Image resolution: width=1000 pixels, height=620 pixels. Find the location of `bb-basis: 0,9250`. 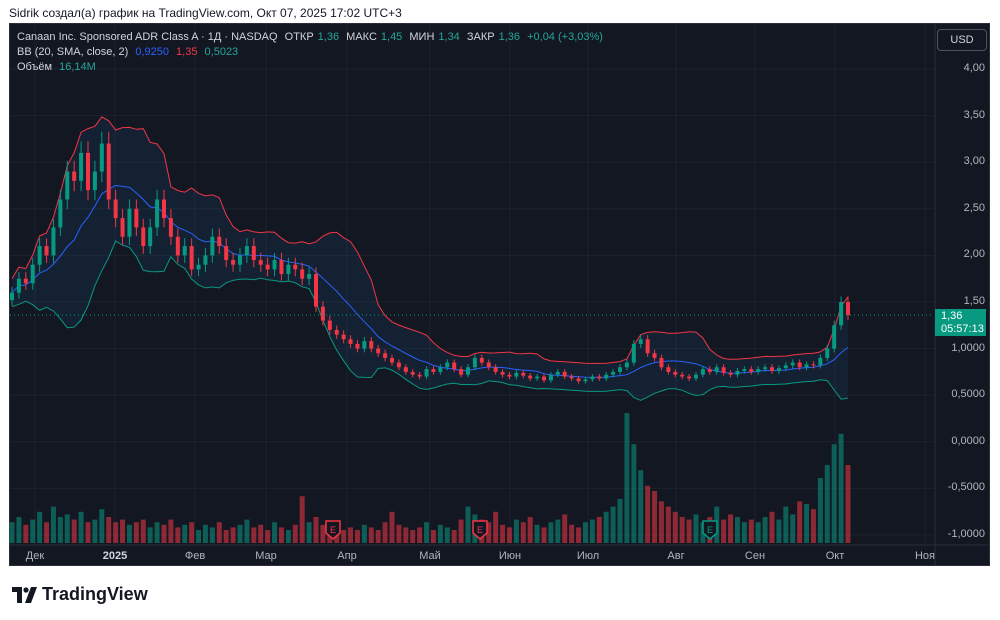

bb-basis: 0,9250 is located at coordinates (152, 52).